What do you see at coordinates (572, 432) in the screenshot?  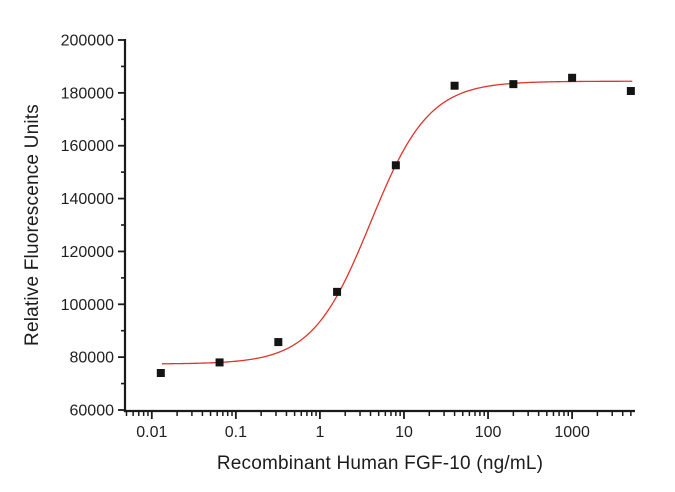 I see `x-tick-label: 1000` at bounding box center [572, 432].